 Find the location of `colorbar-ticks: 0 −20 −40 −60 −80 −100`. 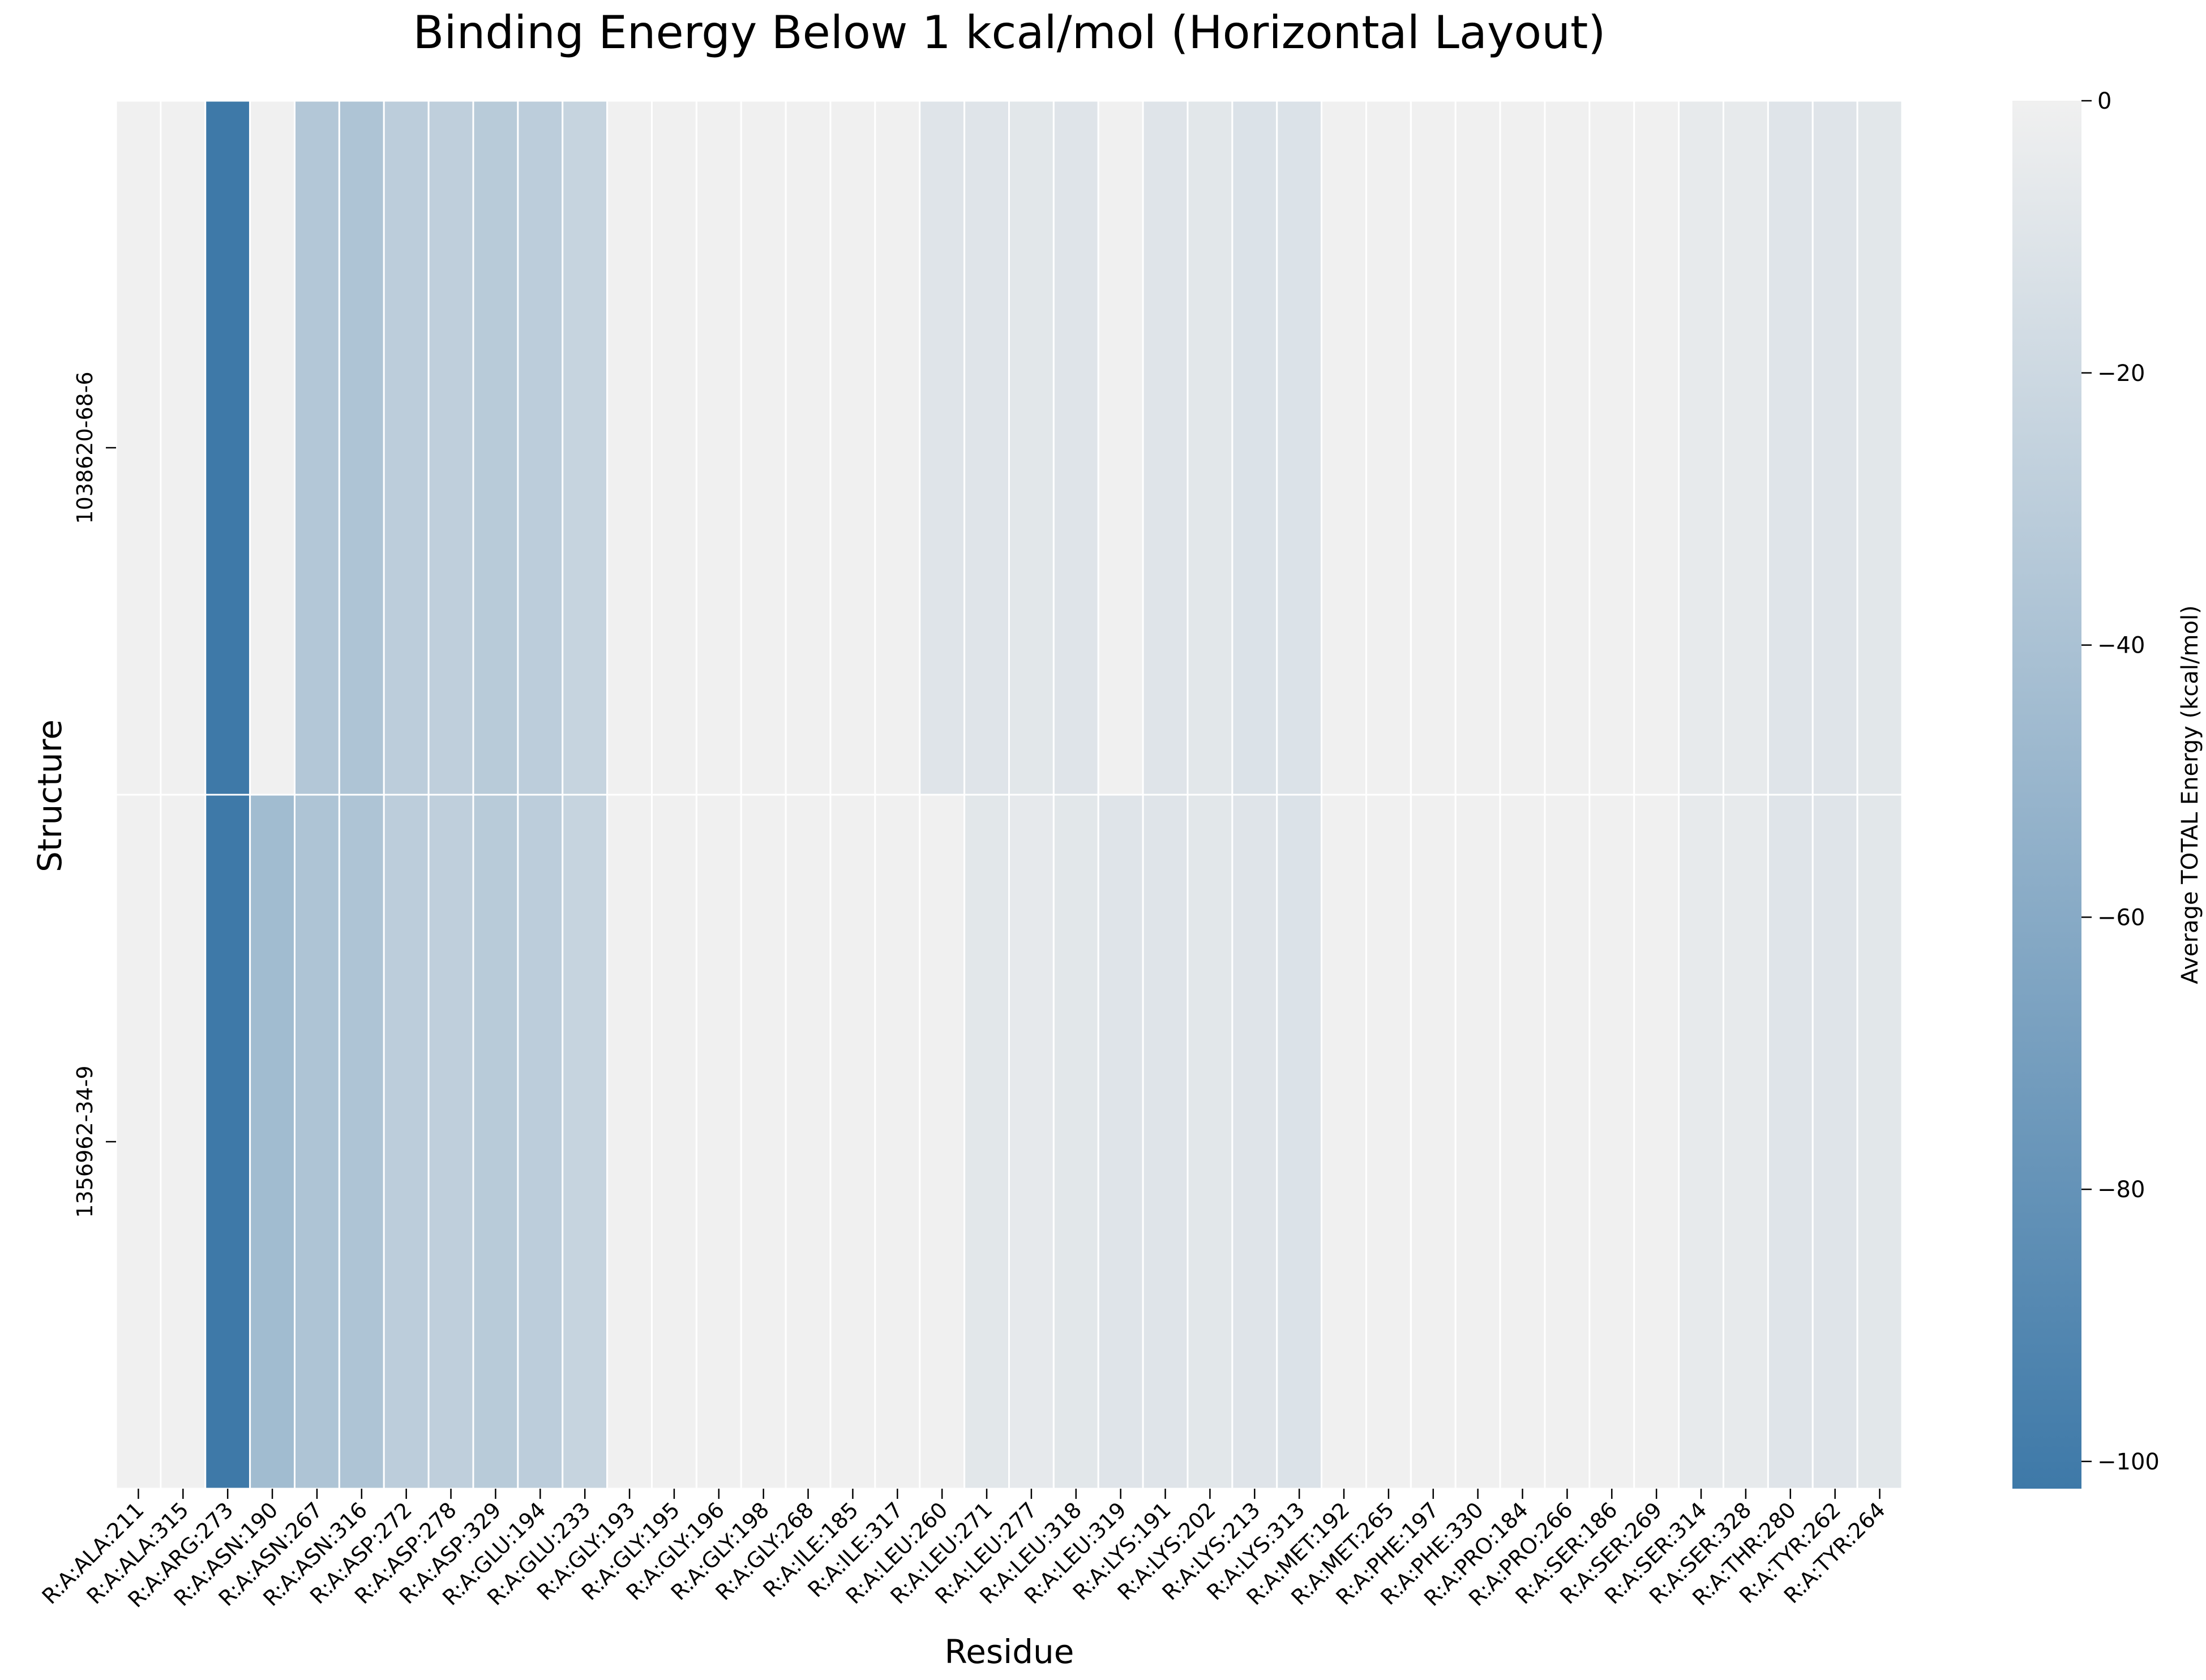

colorbar-ticks: 0 −20 −40 −60 −80 −100 is located at coordinates (2120, 781).